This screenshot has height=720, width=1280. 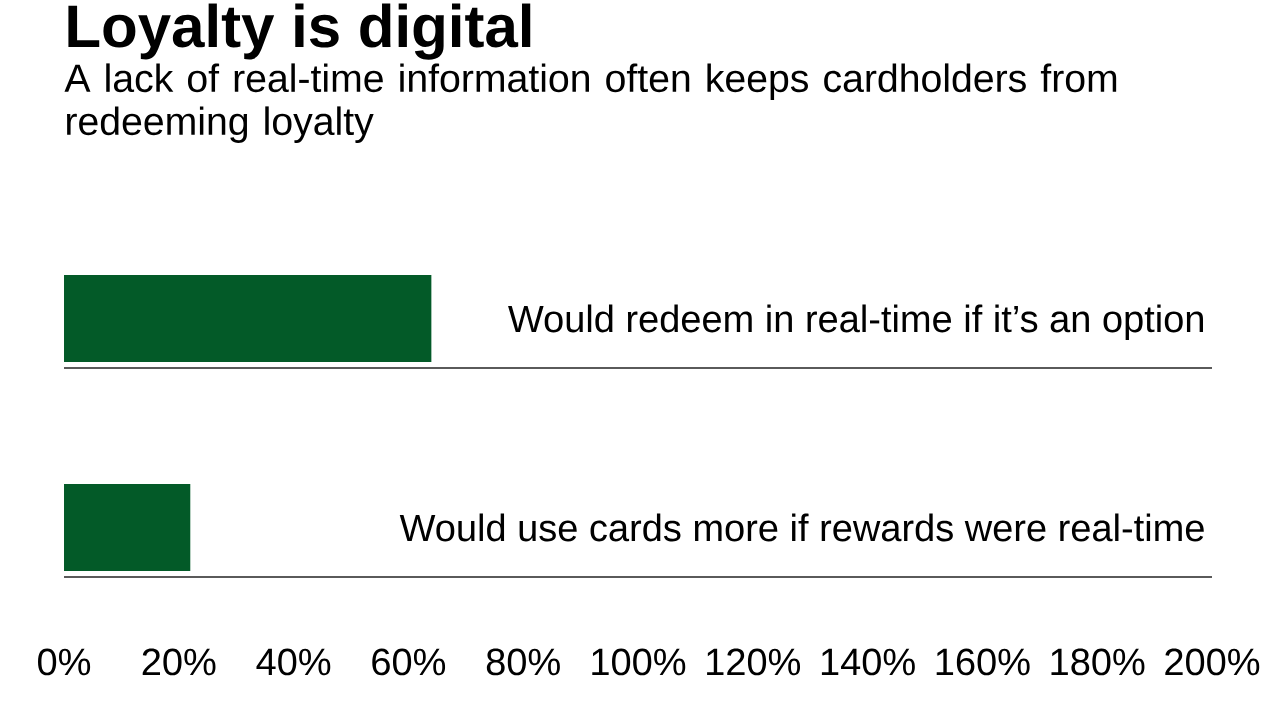 What do you see at coordinates (855, 322) in the screenshot?
I see `y-tick-label: Would redeem in real-time if it’s an option` at bounding box center [855, 322].